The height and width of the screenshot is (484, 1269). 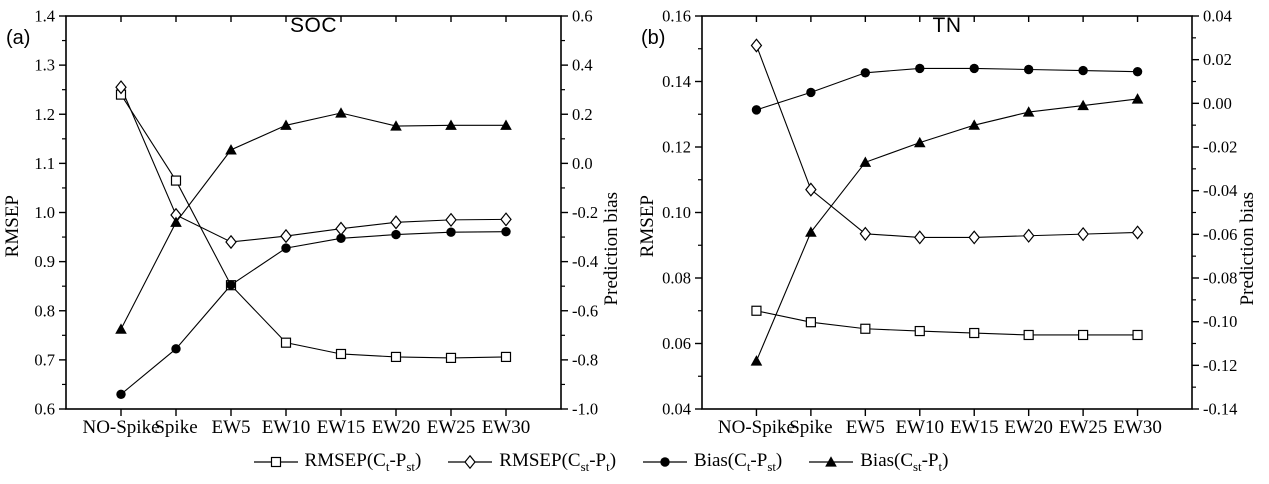 What do you see at coordinates (506, 427) in the screenshot?
I see `category-label: EW30` at bounding box center [506, 427].